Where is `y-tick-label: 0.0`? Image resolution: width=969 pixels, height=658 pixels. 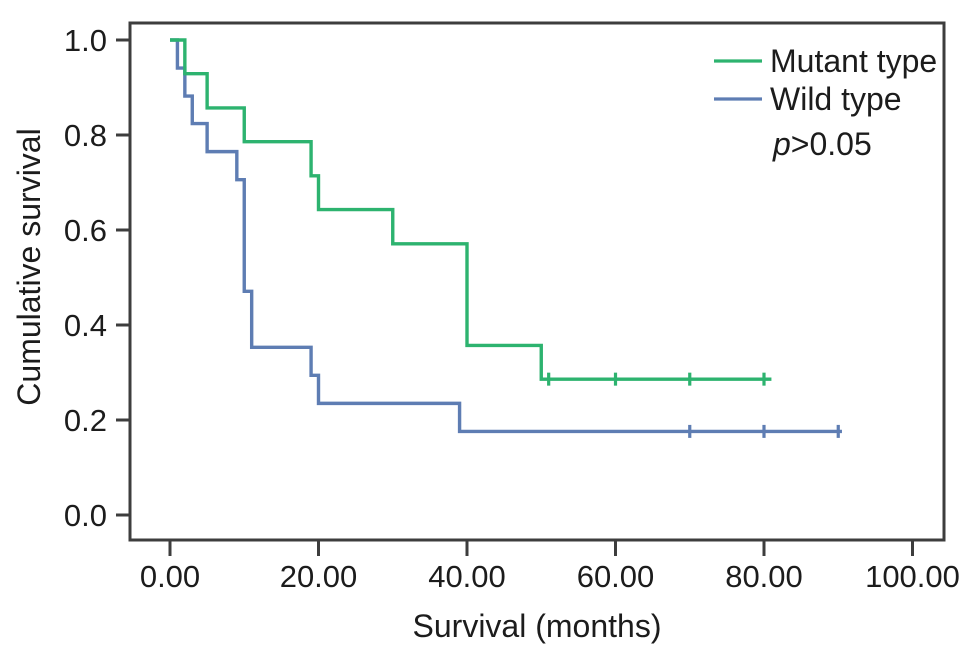 y-tick-label: 0.0 is located at coordinates (85, 515).